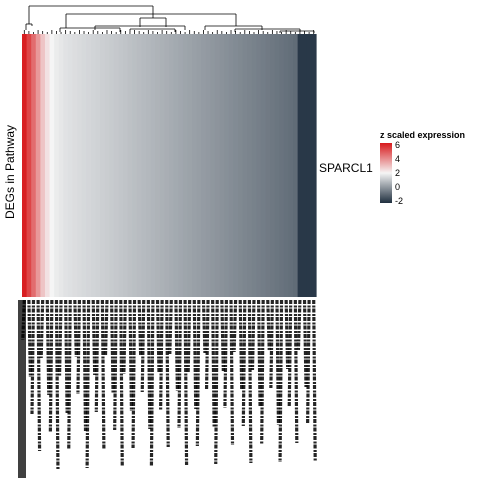  I want to click on legend-tick-4: 4, so click(397, 159).